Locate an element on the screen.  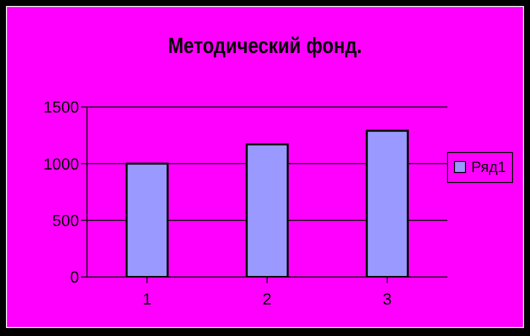
x-tick-label: 1 is located at coordinates (147, 299).